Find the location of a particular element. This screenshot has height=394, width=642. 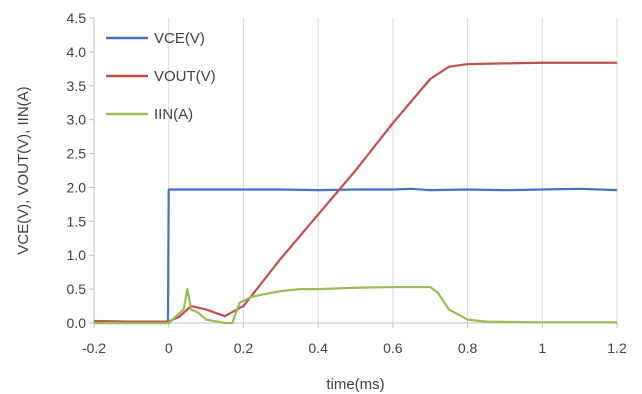

y-tick-label: 3.5 is located at coordinates (77, 86).